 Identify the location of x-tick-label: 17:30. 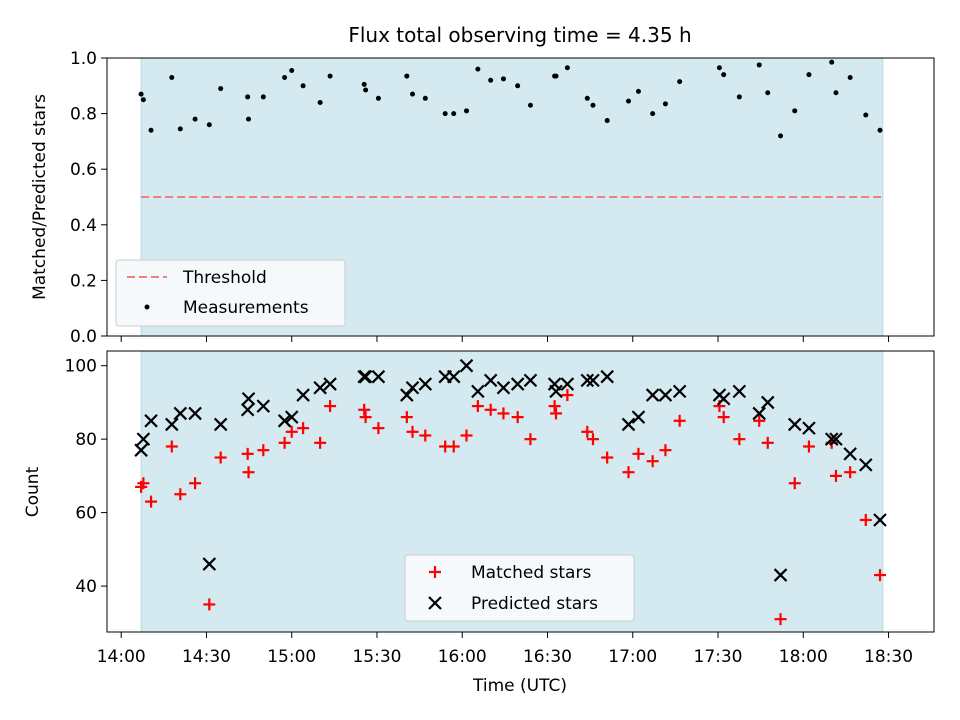
(718, 657).